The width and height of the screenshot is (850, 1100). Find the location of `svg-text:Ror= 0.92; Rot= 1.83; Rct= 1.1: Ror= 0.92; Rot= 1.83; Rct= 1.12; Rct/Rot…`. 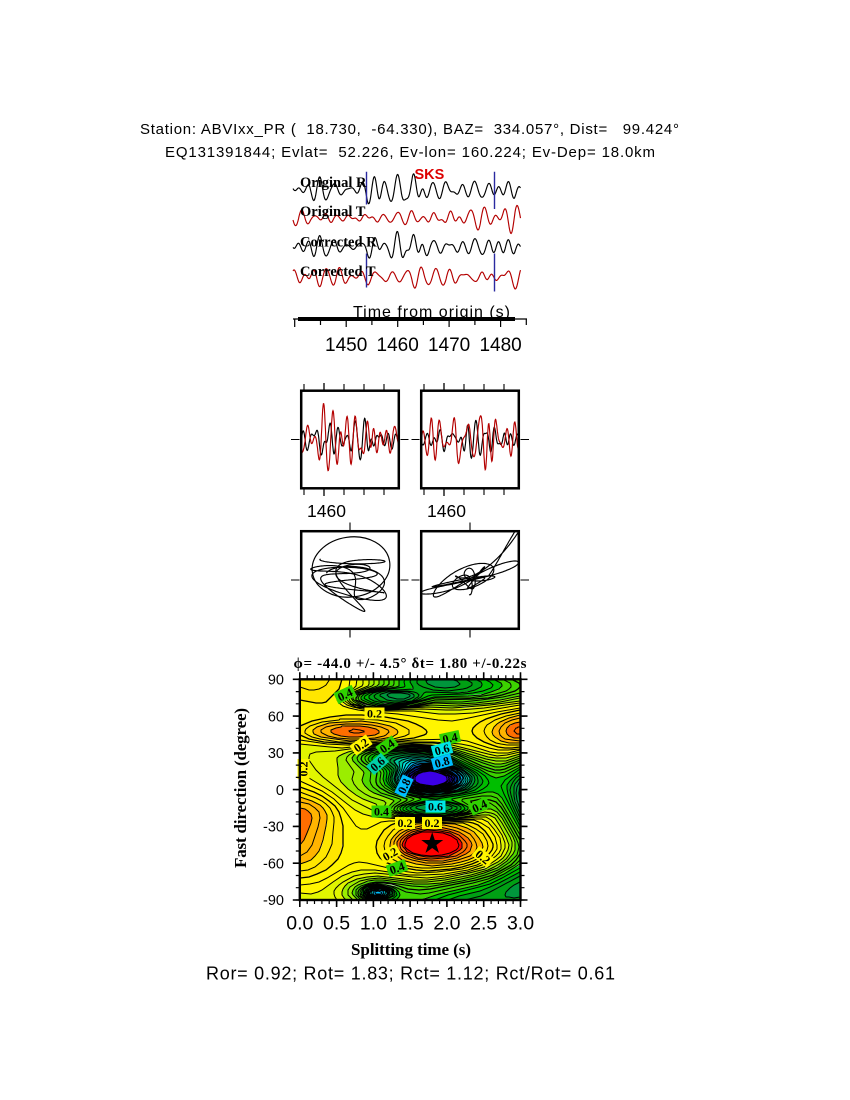

svg-text:Ror= 0.92; Rot= 1.83; Rct= 1.1: Ror= 0.92; Rot= 1.83; Rct= 1.12; Rct/Rot… is located at coordinates (410, 974).